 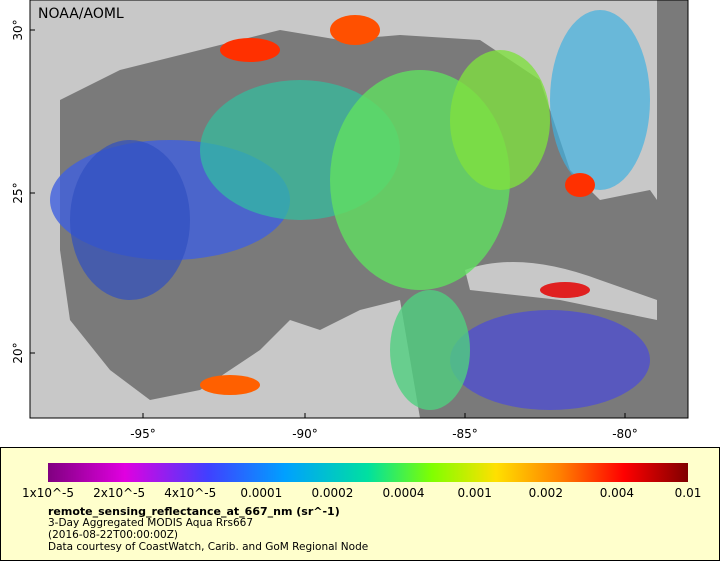 What do you see at coordinates (81, 14) in the screenshot?
I see `credit: NOAA/AOML` at bounding box center [81, 14].